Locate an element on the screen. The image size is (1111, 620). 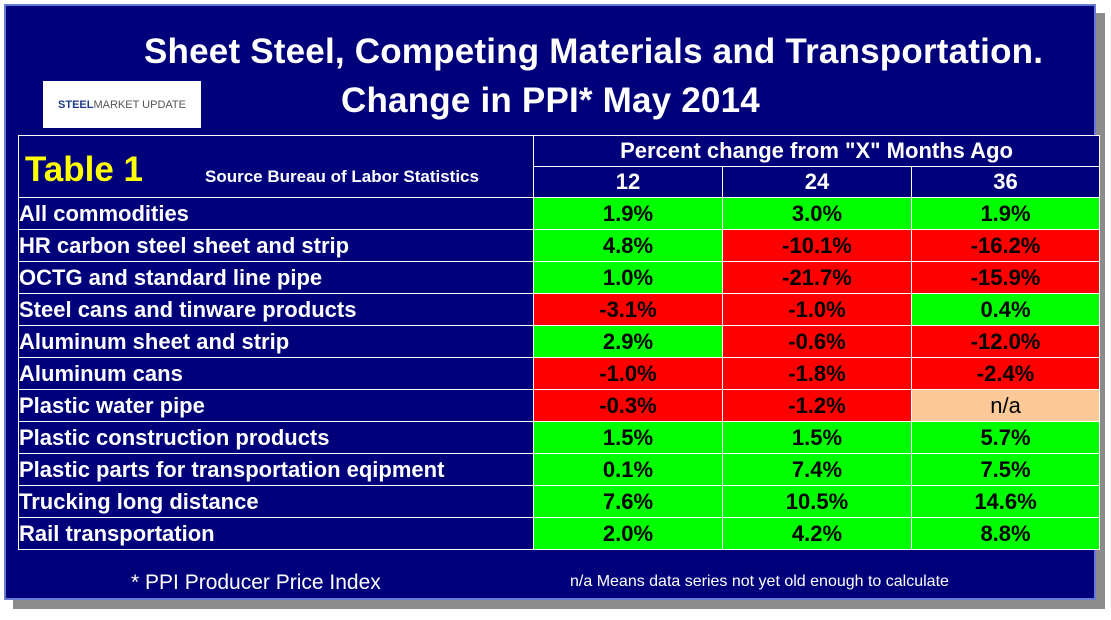
value-cell: 4.8% is located at coordinates (628, 245).